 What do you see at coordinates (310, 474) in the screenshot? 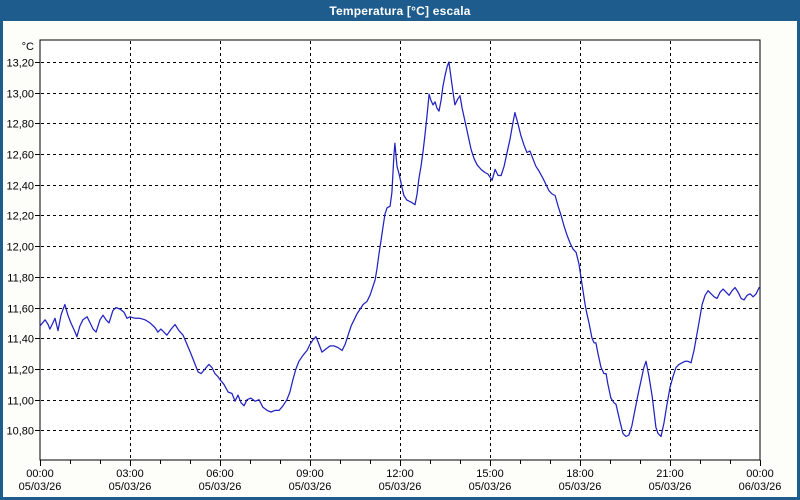
I see `x-tick-time-label: 09:00` at bounding box center [310, 474].